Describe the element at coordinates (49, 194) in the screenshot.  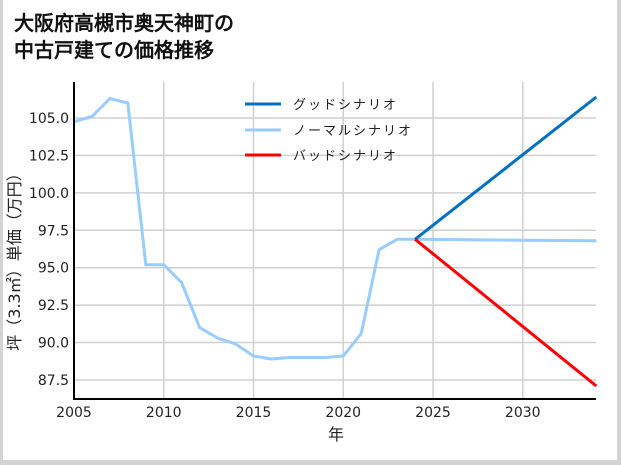
I see `y-tick-label: 100.0` at that location.